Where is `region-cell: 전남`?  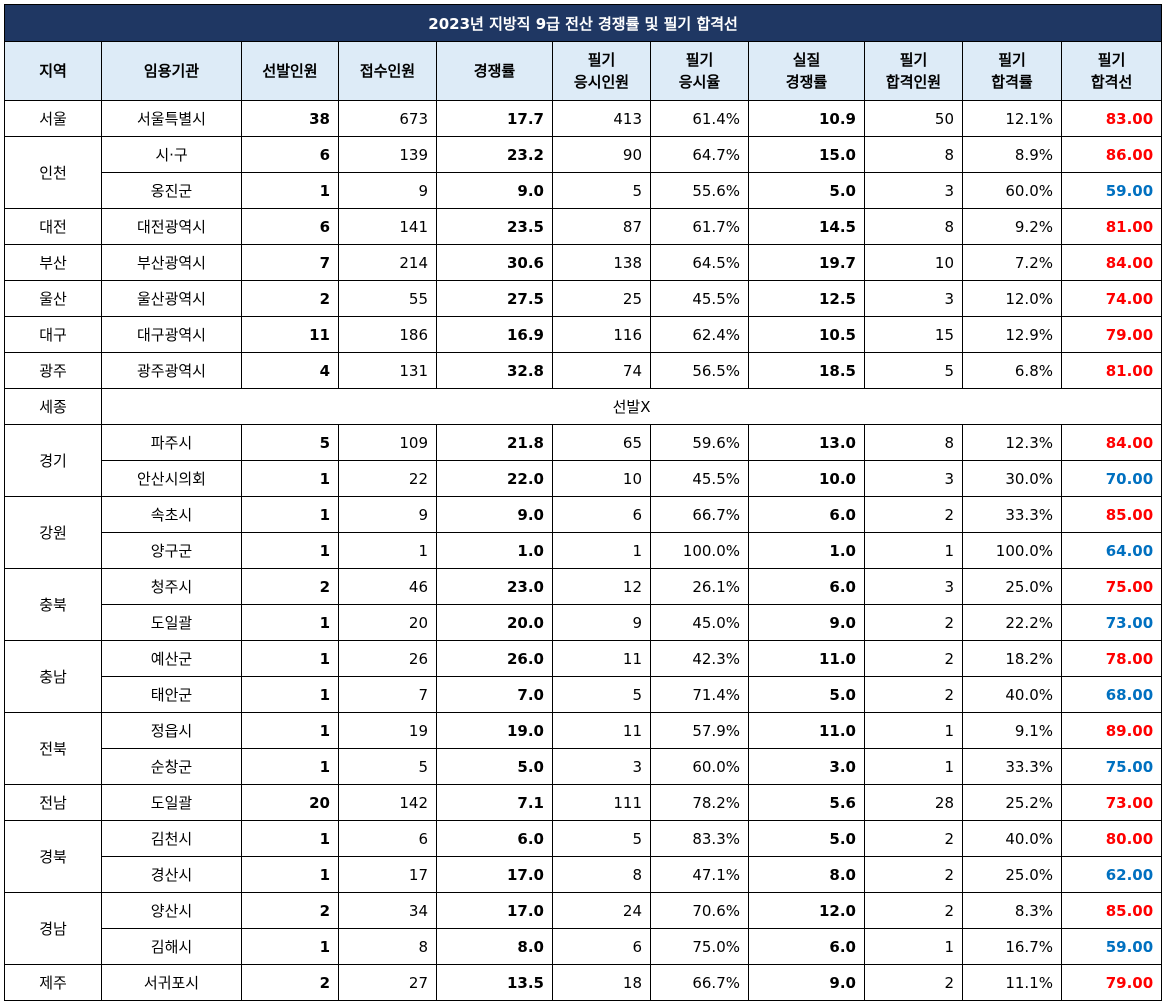 region-cell: 전남 is located at coordinates (53, 802).